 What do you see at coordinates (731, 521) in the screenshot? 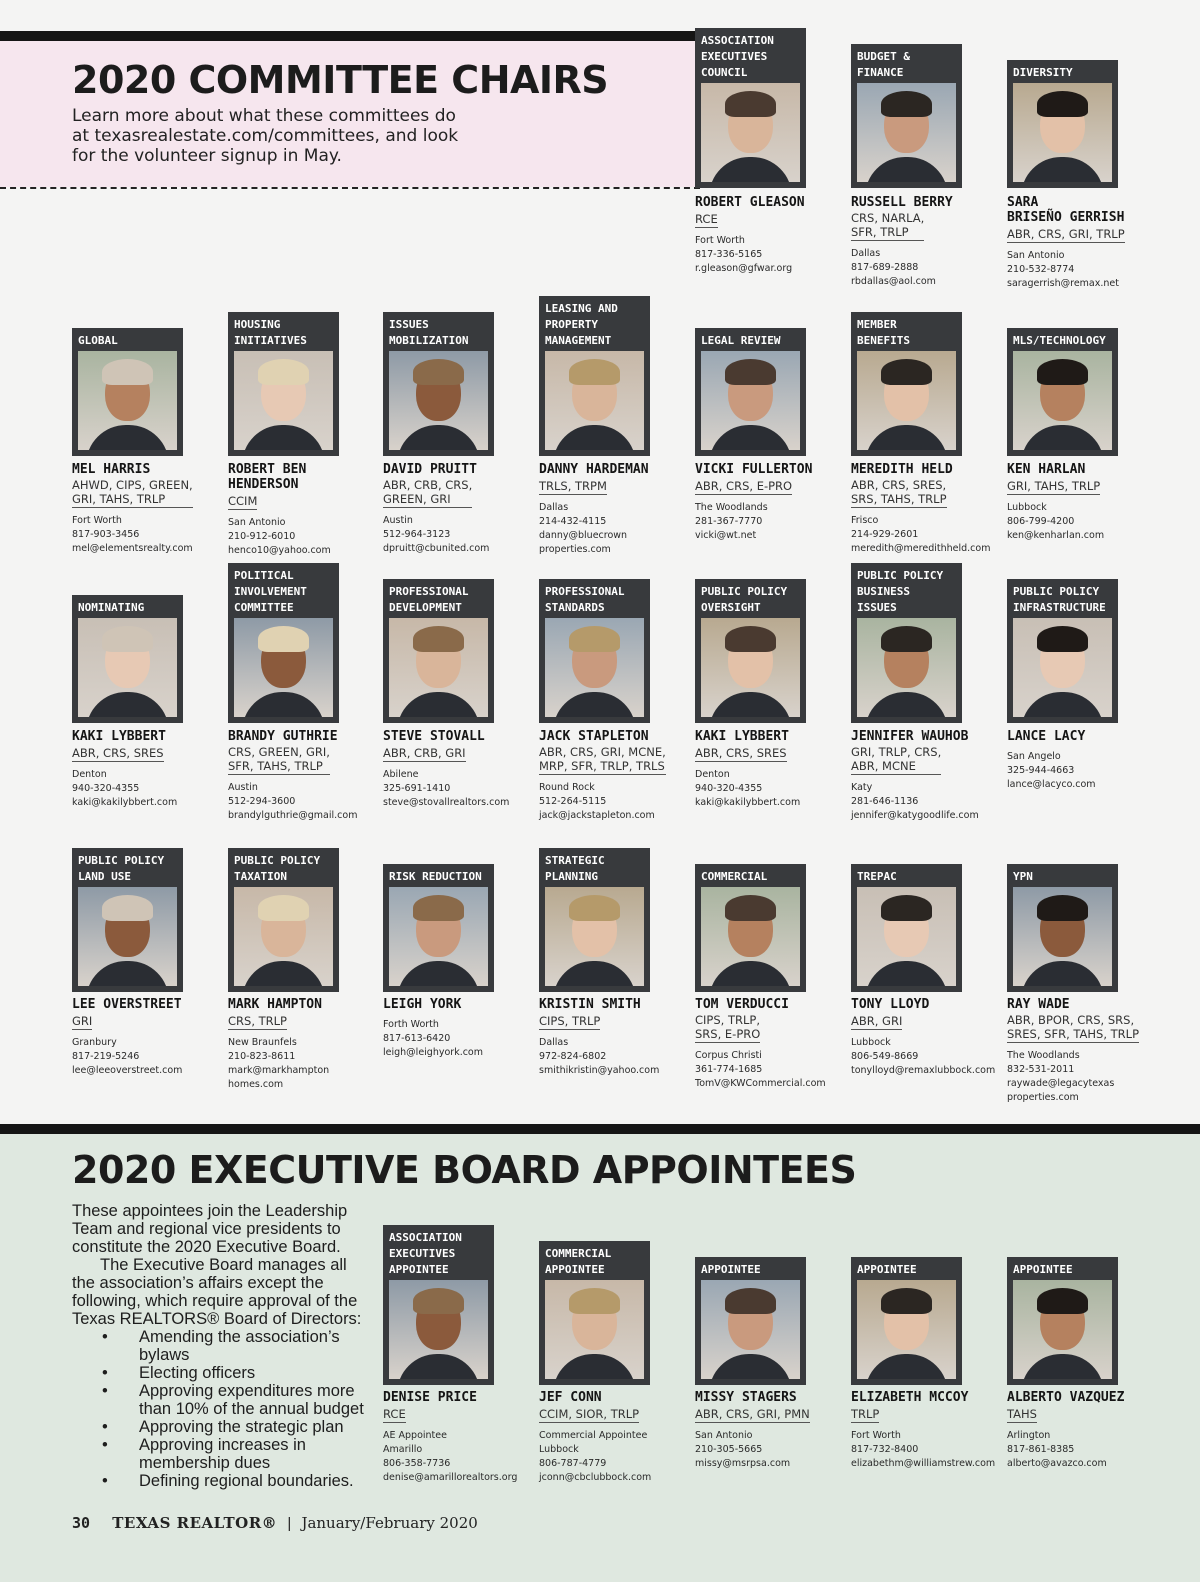
I see `member-contact: The Woodlands 281-367-7770 vicki@wt.net` at bounding box center [731, 521].